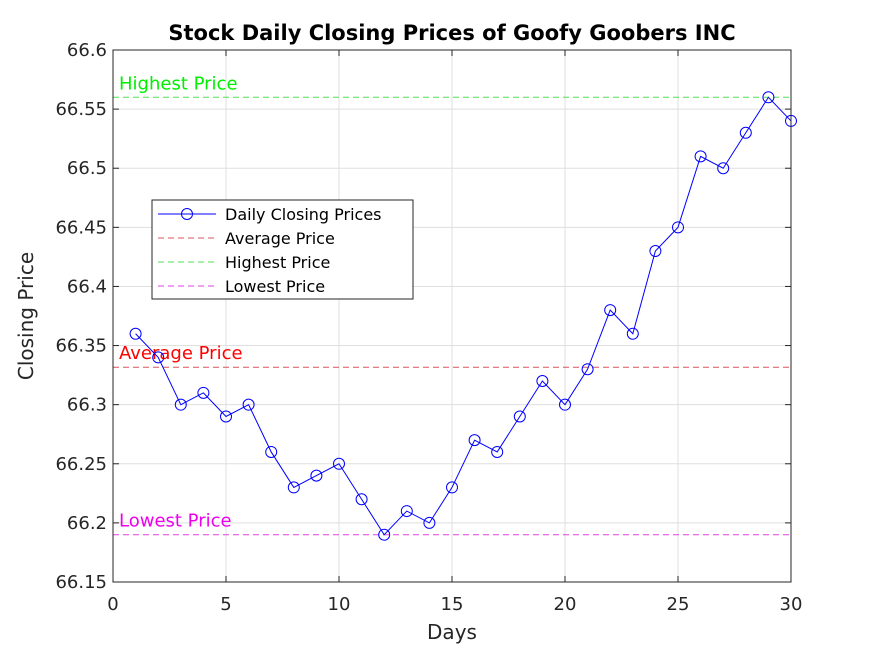 The width and height of the screenshot is (874, 655). Describe the element at coordinates (275, 286) in the screenshot. I see `legend-label: Lowest Price` at that location.